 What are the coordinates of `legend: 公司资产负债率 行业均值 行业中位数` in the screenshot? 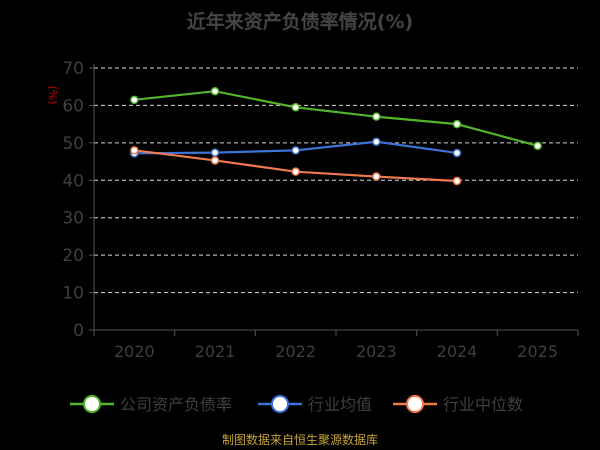 It's located at (296, 404).